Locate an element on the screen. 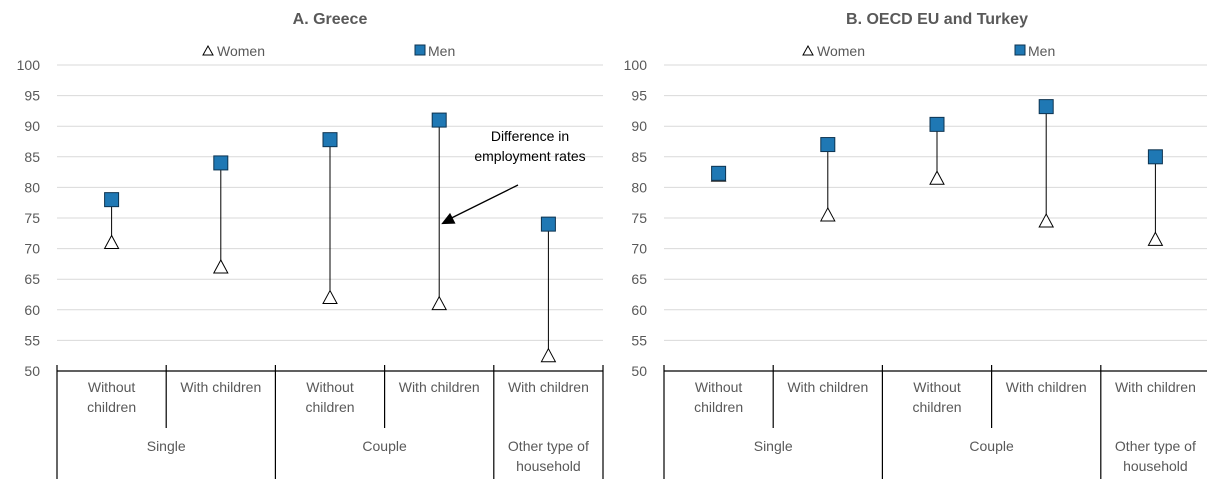 This screenshot has height=479, width=1207. annotation-arrow-line is located at coordinates (483, 202).